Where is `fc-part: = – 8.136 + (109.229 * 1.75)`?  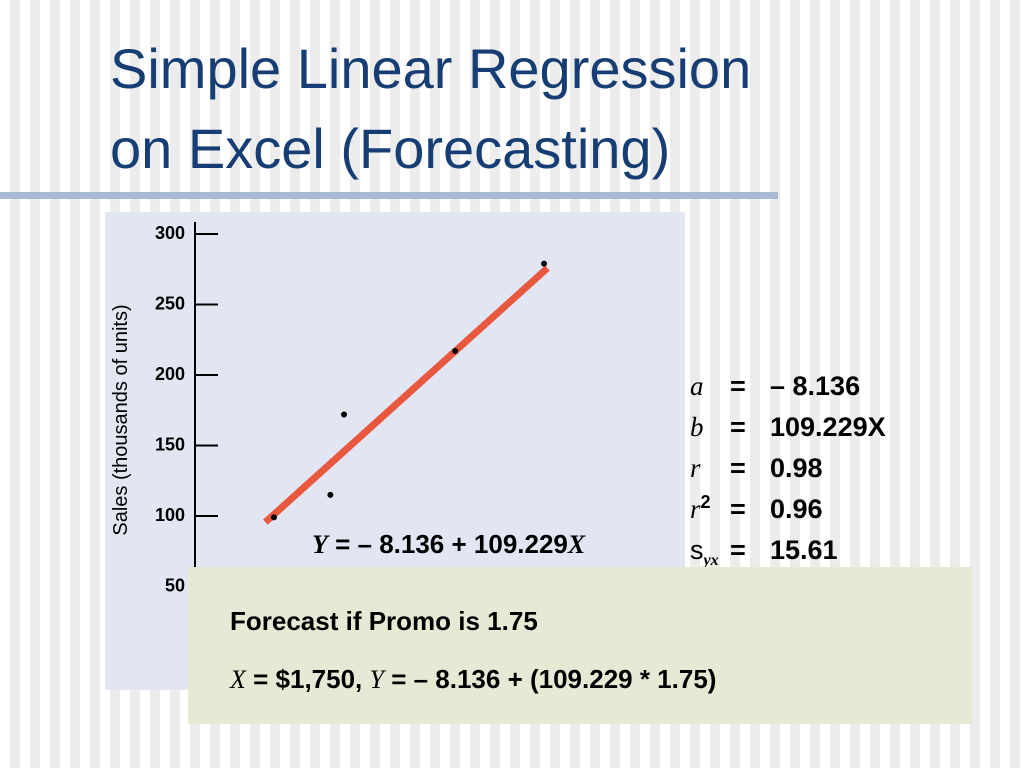 fc-part: = – 8.136 + (109.229 * 1.75) is located at coordinates (550, 679).